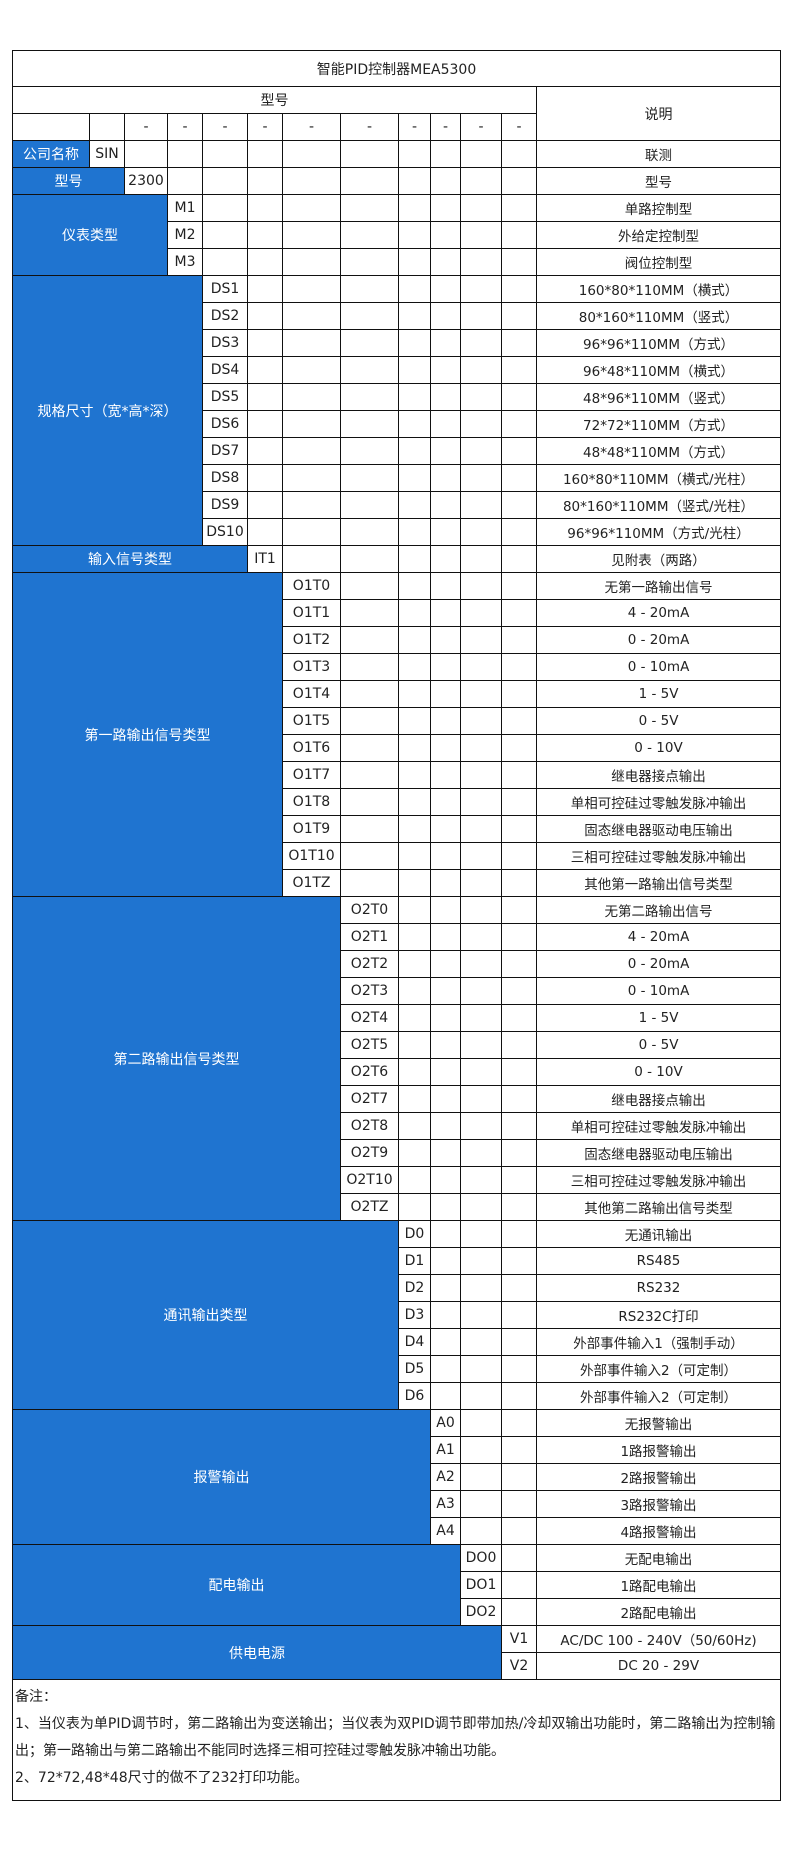 The width and height of the screenshot is (790, 1866). Describe the element at coordinates (658, 964) in the screenshot. I see `description-cell: 0 - 20mA` at that location.